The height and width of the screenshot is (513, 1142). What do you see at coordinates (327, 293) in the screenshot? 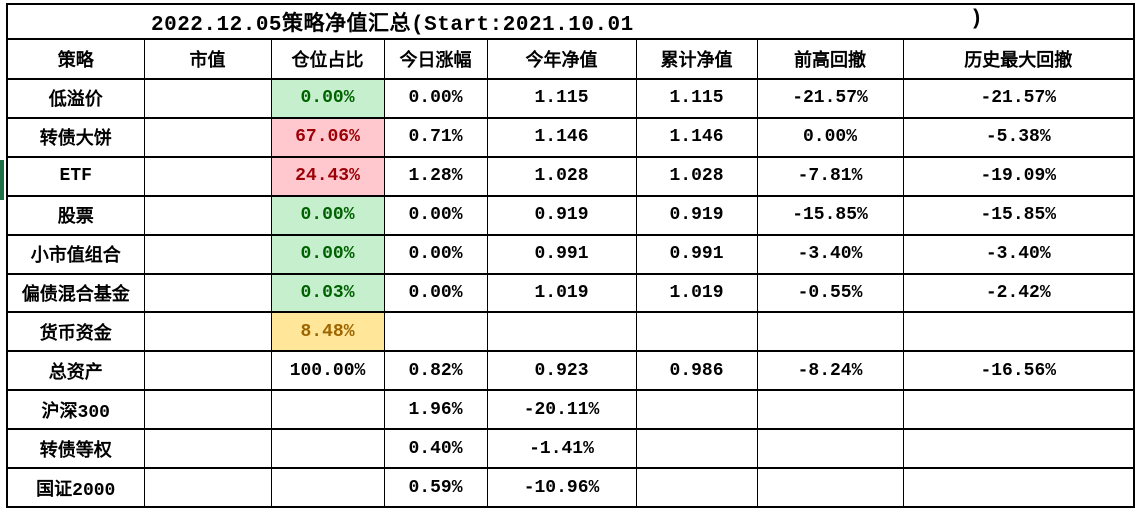
I see `cell-position-ratio: 0.03%` at bounding box center [327, 293].